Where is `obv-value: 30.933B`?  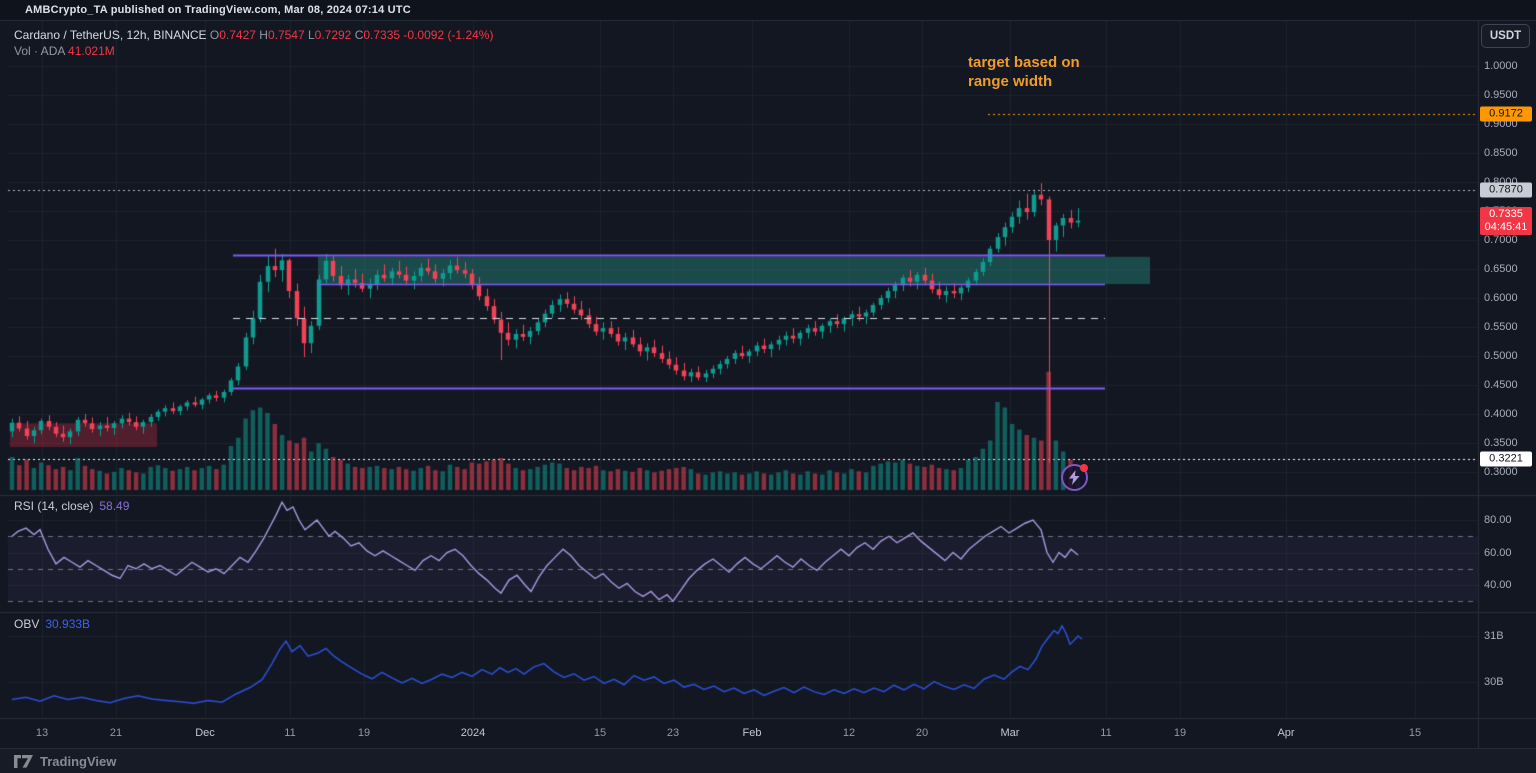
obv-value: 30.933B is located at coordinates (68, 624).